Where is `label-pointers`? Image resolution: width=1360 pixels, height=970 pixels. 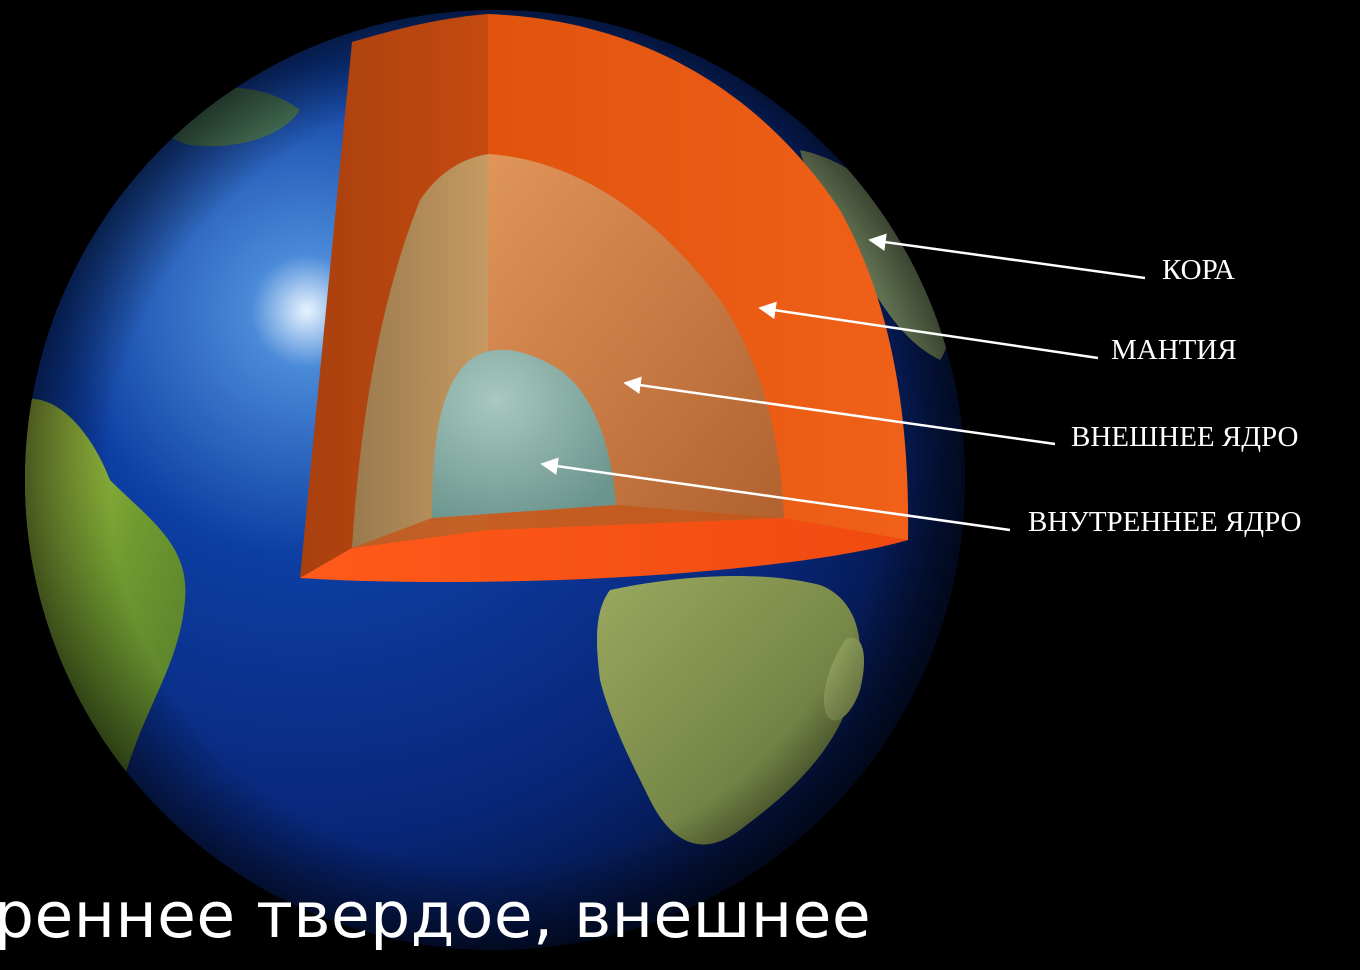
label-pointers is located at coordinates (843, 382).